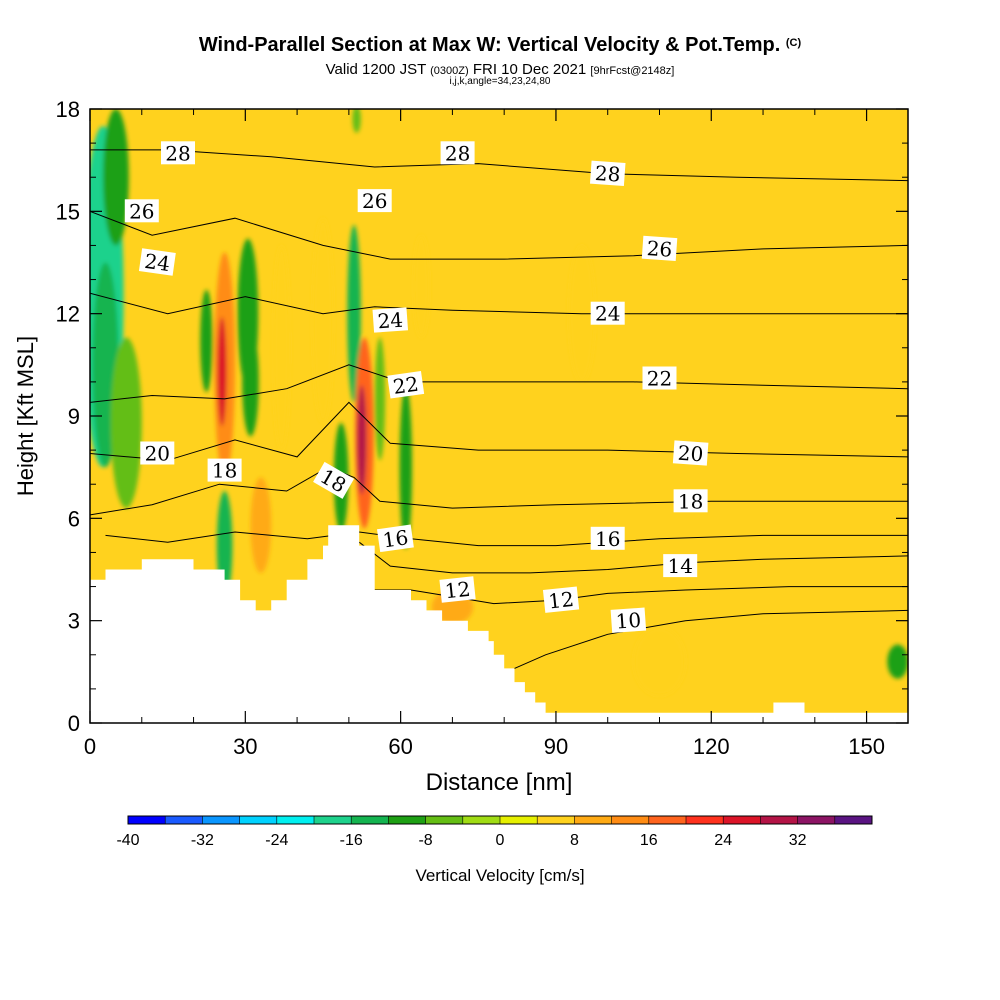  What do you see at coordinates (449, 71) in the screenshot?
I see `valid-utc: (0300Z)` at bounding box center [449, 71].